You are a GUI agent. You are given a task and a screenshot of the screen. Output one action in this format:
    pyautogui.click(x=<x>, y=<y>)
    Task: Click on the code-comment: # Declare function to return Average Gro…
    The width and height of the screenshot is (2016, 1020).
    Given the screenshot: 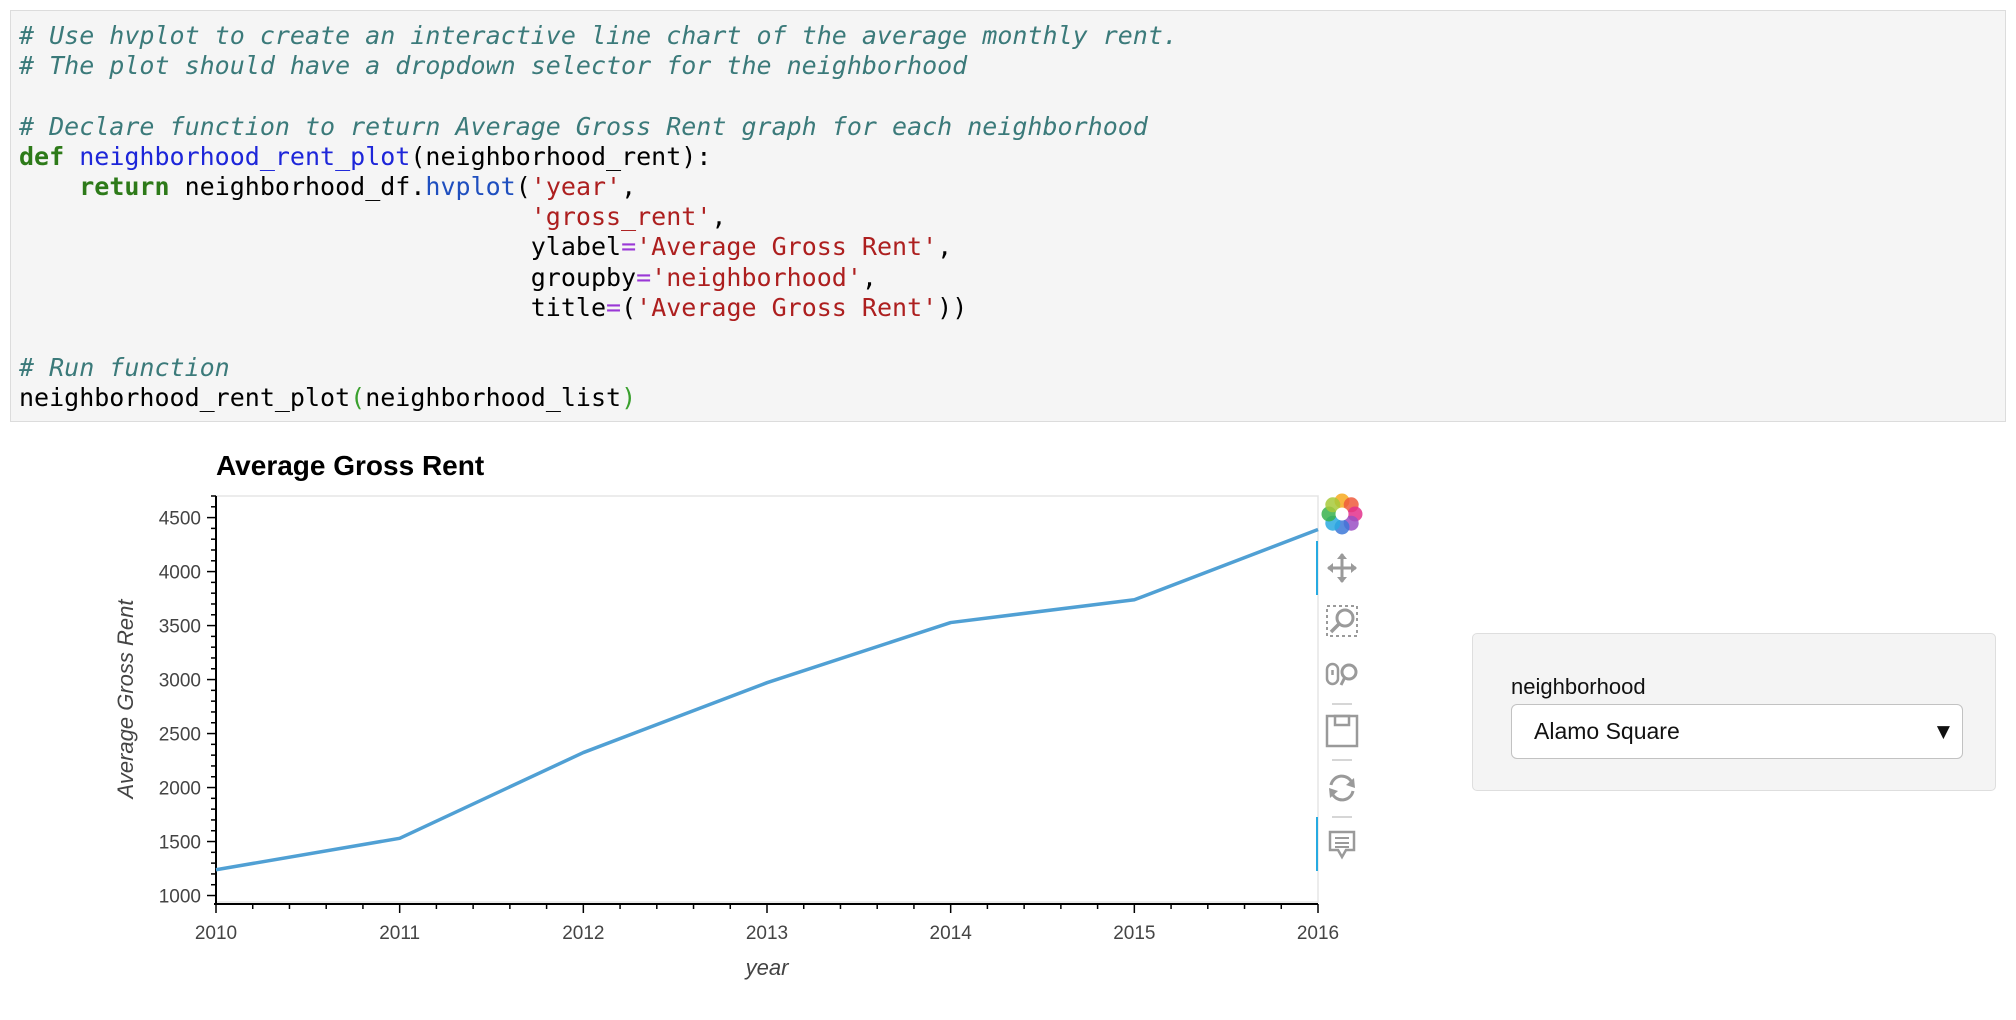 What is the action you would take?
    pyautogui.click(x=583, y=126)
    